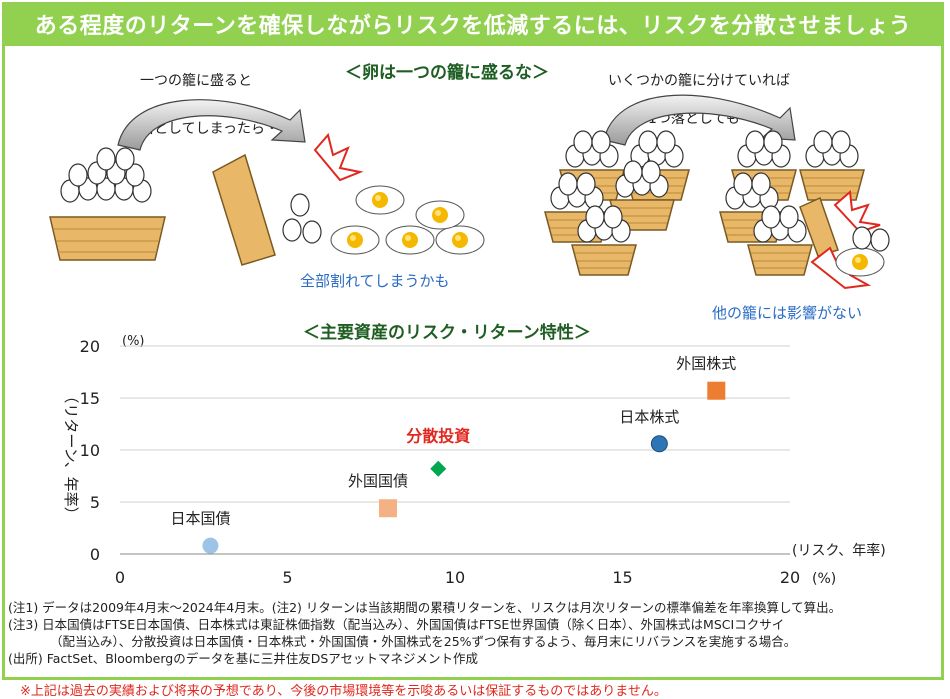 The image size is (950, 699). Describe the element at coordinates (473, 24) in the screenshot. I see `page-title: ある程度のリターンを確保しながらリスクを低減するには、リスクを分散させましょう` at that location.